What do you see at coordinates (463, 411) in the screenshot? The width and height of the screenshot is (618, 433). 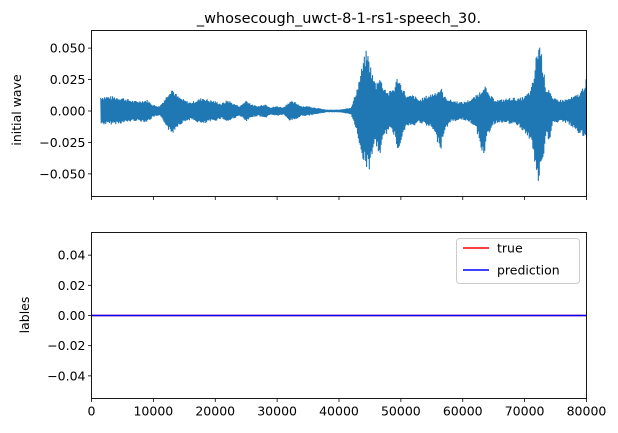 I see `x-tick-label: 60000` at bounding box center [463, 411].